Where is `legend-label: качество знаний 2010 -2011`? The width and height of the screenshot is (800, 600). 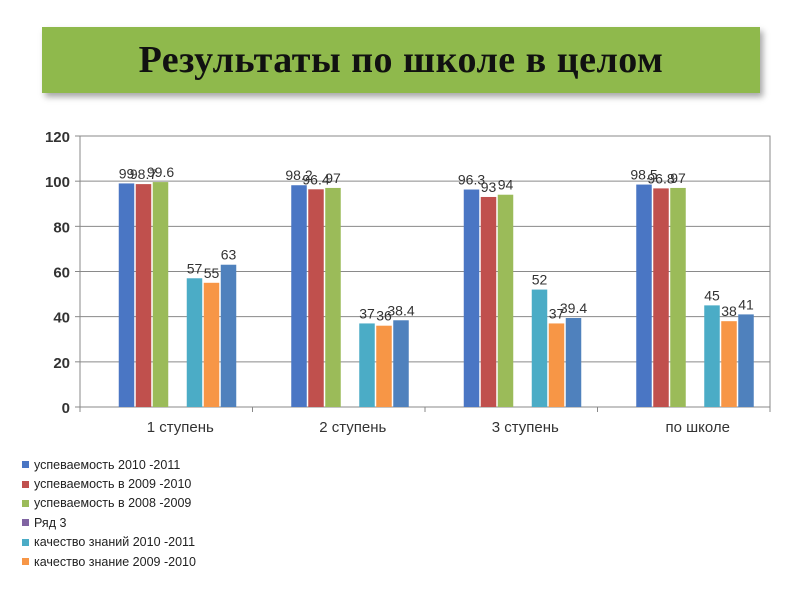 legend-label: качество знаний 2010 -2011 is located at coordinates (115, 542).